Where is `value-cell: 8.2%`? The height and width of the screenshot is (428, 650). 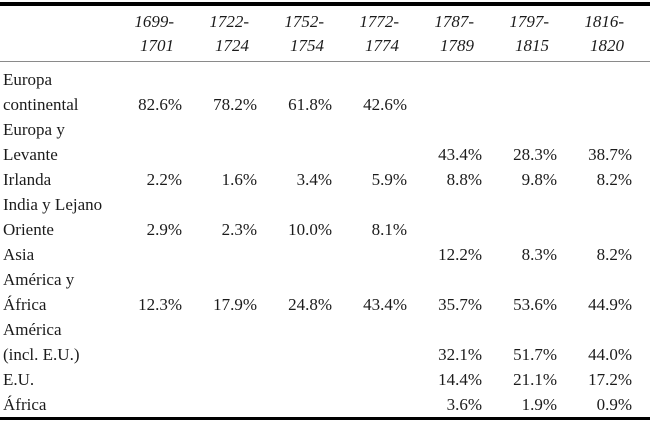
value-cell: 8.2% is located at coordinates (614, 254).